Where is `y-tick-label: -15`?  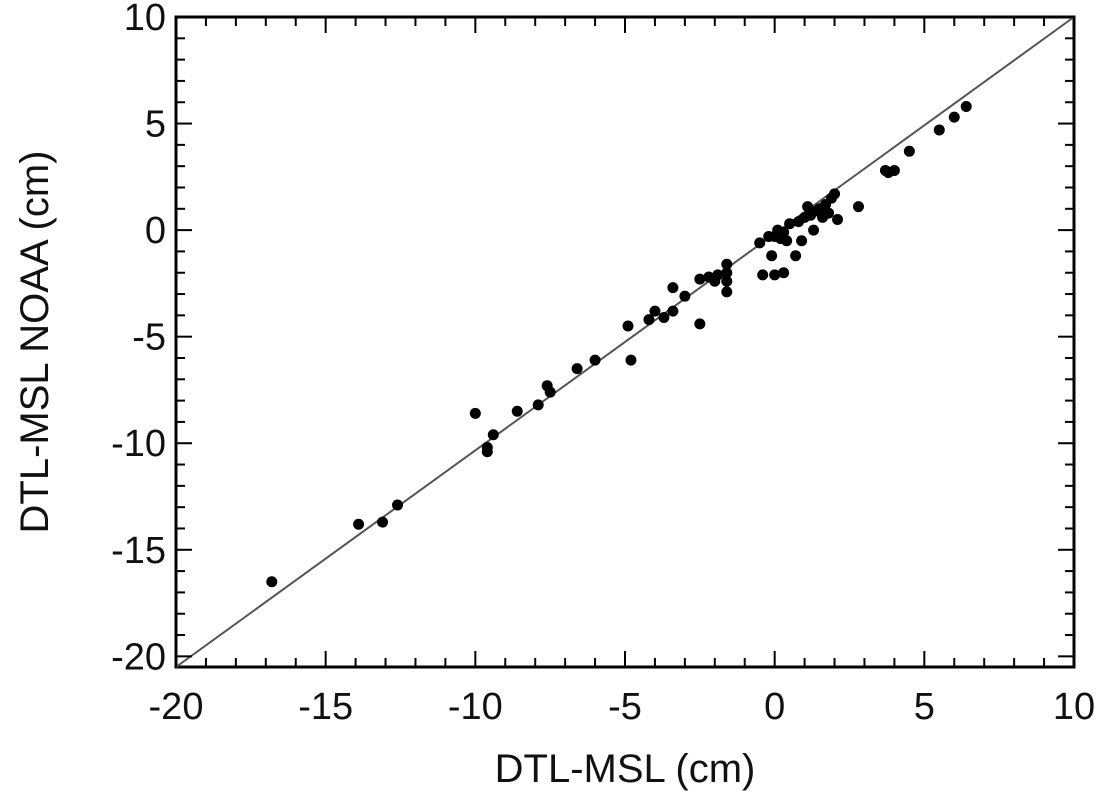 y-tick-label: -15 is located at coordinates (138, 551).